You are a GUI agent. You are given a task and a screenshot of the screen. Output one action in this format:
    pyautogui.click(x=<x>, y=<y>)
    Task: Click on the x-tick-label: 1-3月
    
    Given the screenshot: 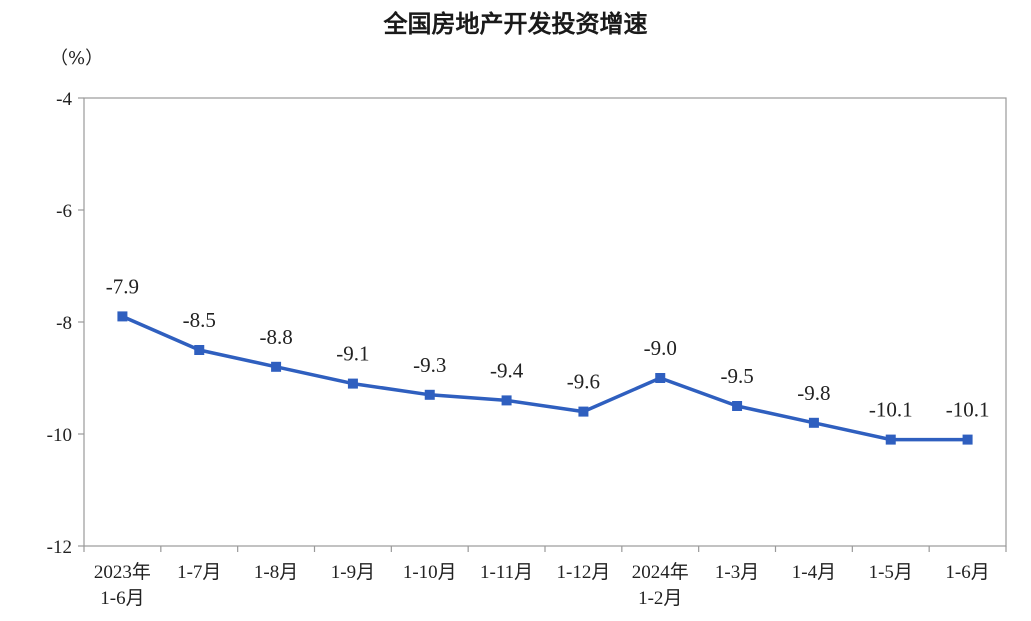 What is the action you would take?
    pyautogui.click(x=737, y=572)
    